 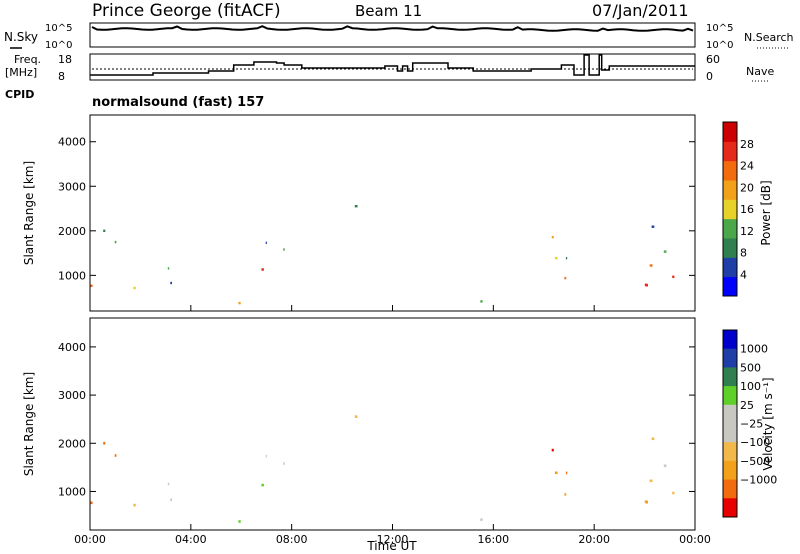 I want to click on nsky-label: N.Sky, so click(x=21, y=37).